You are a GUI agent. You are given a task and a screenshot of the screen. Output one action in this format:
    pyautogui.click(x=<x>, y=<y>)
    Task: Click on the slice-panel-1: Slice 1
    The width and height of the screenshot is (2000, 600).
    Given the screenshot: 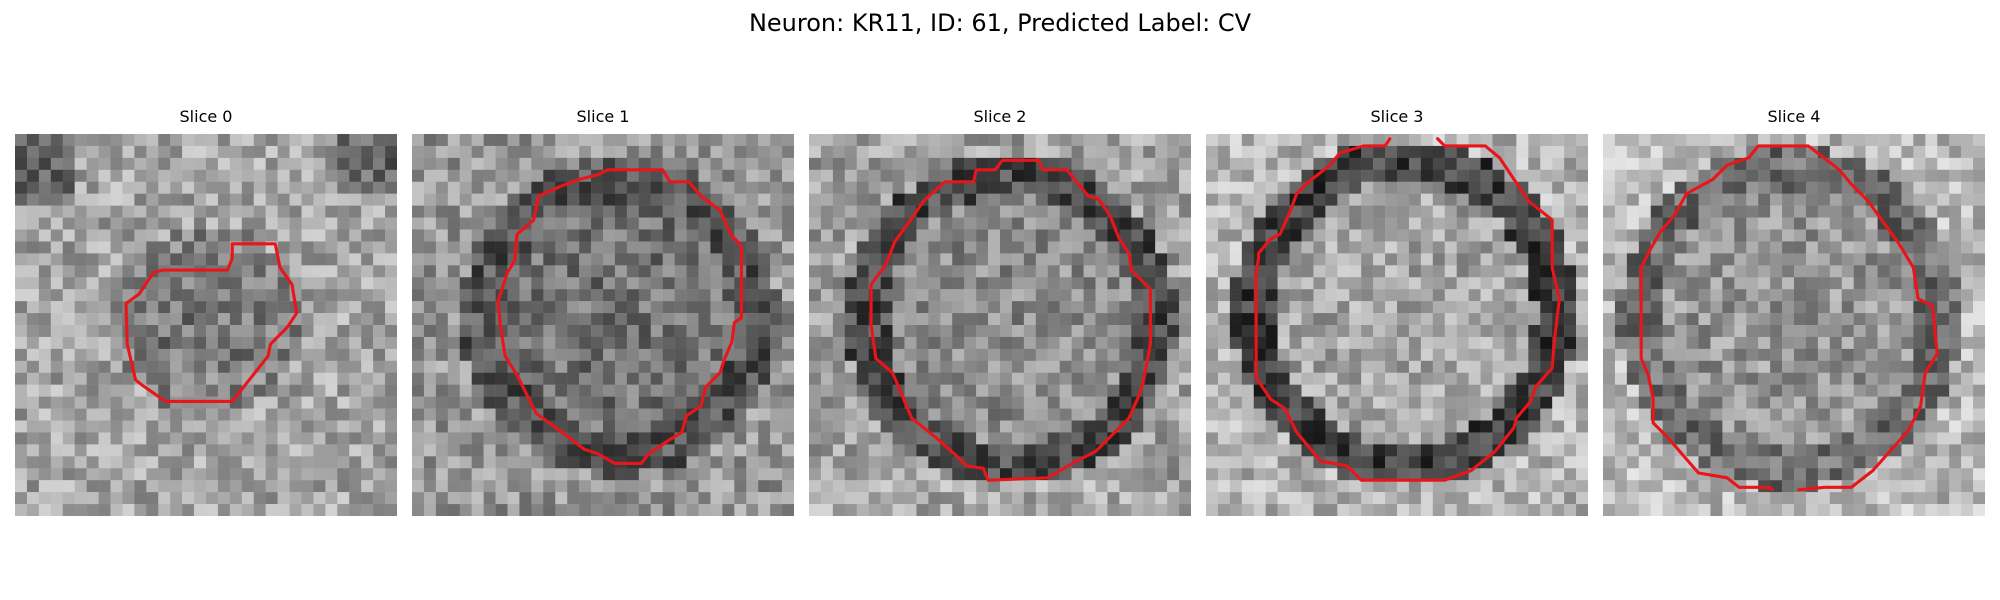 What is the action you would take?
    pyautogui.click(x=603, y=315)
    